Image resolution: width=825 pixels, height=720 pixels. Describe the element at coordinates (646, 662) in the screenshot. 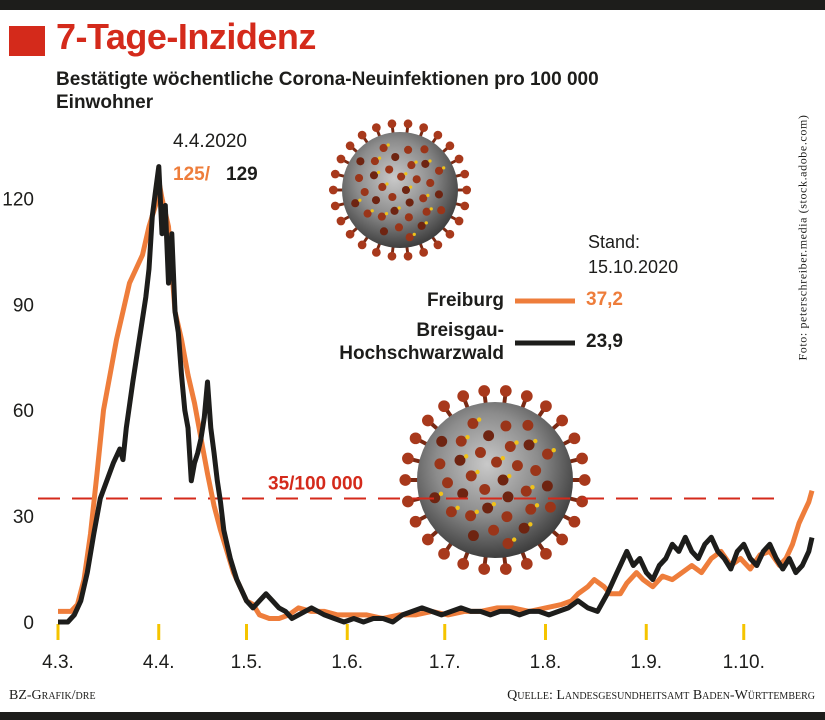

I see `x-tick-label: 1.9.` at that location.